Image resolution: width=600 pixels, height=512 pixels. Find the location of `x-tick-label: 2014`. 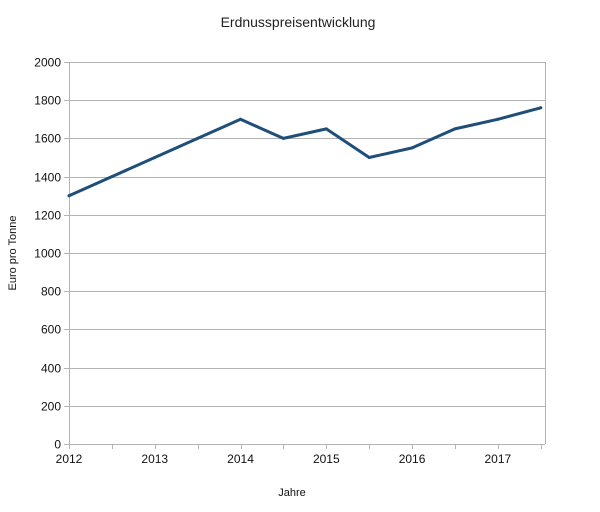

x-tick-label: 2014 is located at coordinates (240, 459).